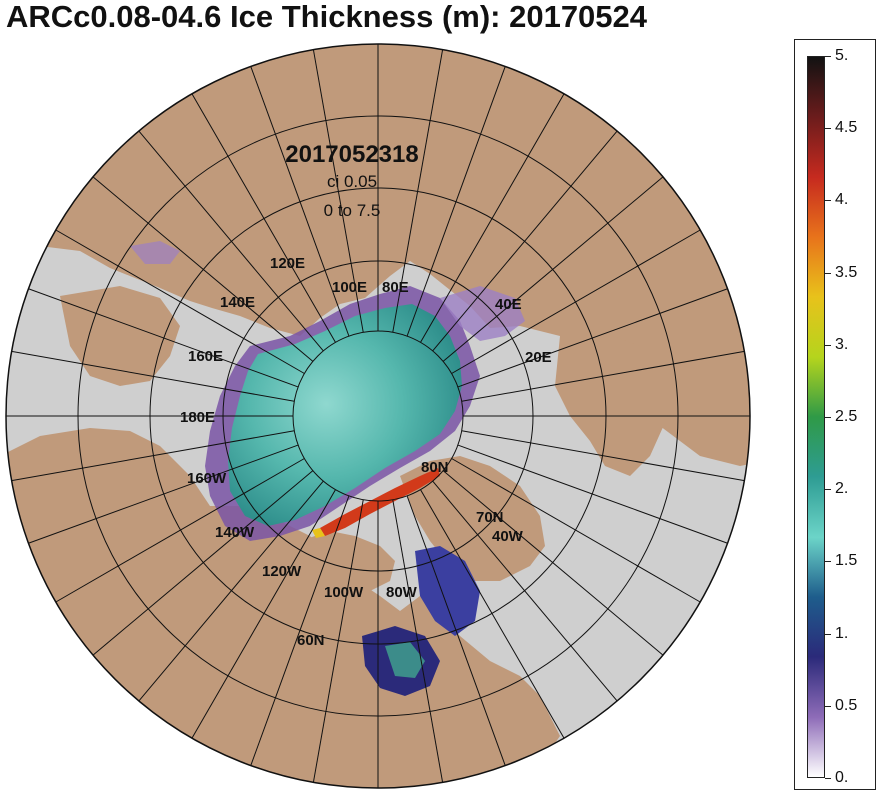 The width and height of the screenshot is (880, 793). Describe the element at coordinates (395, 287) in the screenshot. I see `lon-label: 80E` at that location.